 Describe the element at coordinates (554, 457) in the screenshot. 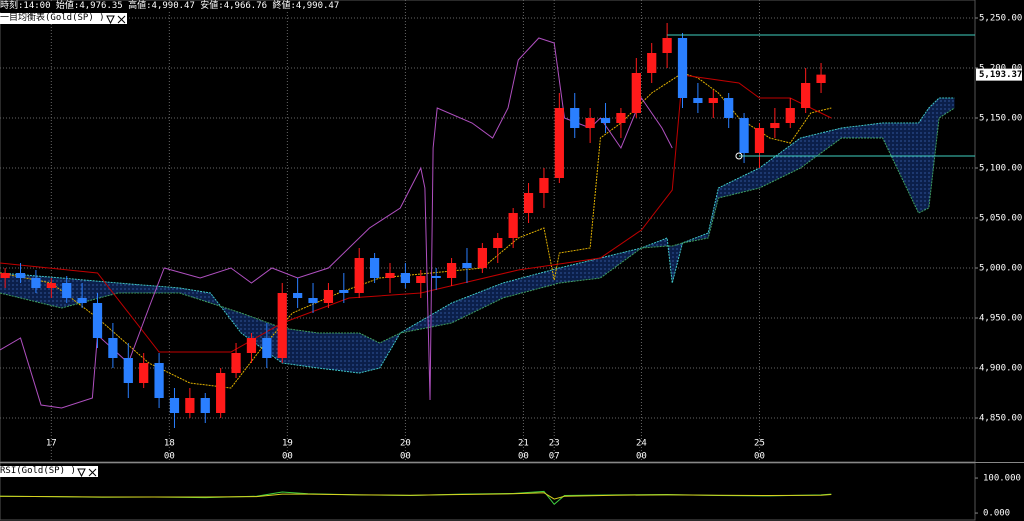

I see `x-tick-sublabel: 07` at that location.